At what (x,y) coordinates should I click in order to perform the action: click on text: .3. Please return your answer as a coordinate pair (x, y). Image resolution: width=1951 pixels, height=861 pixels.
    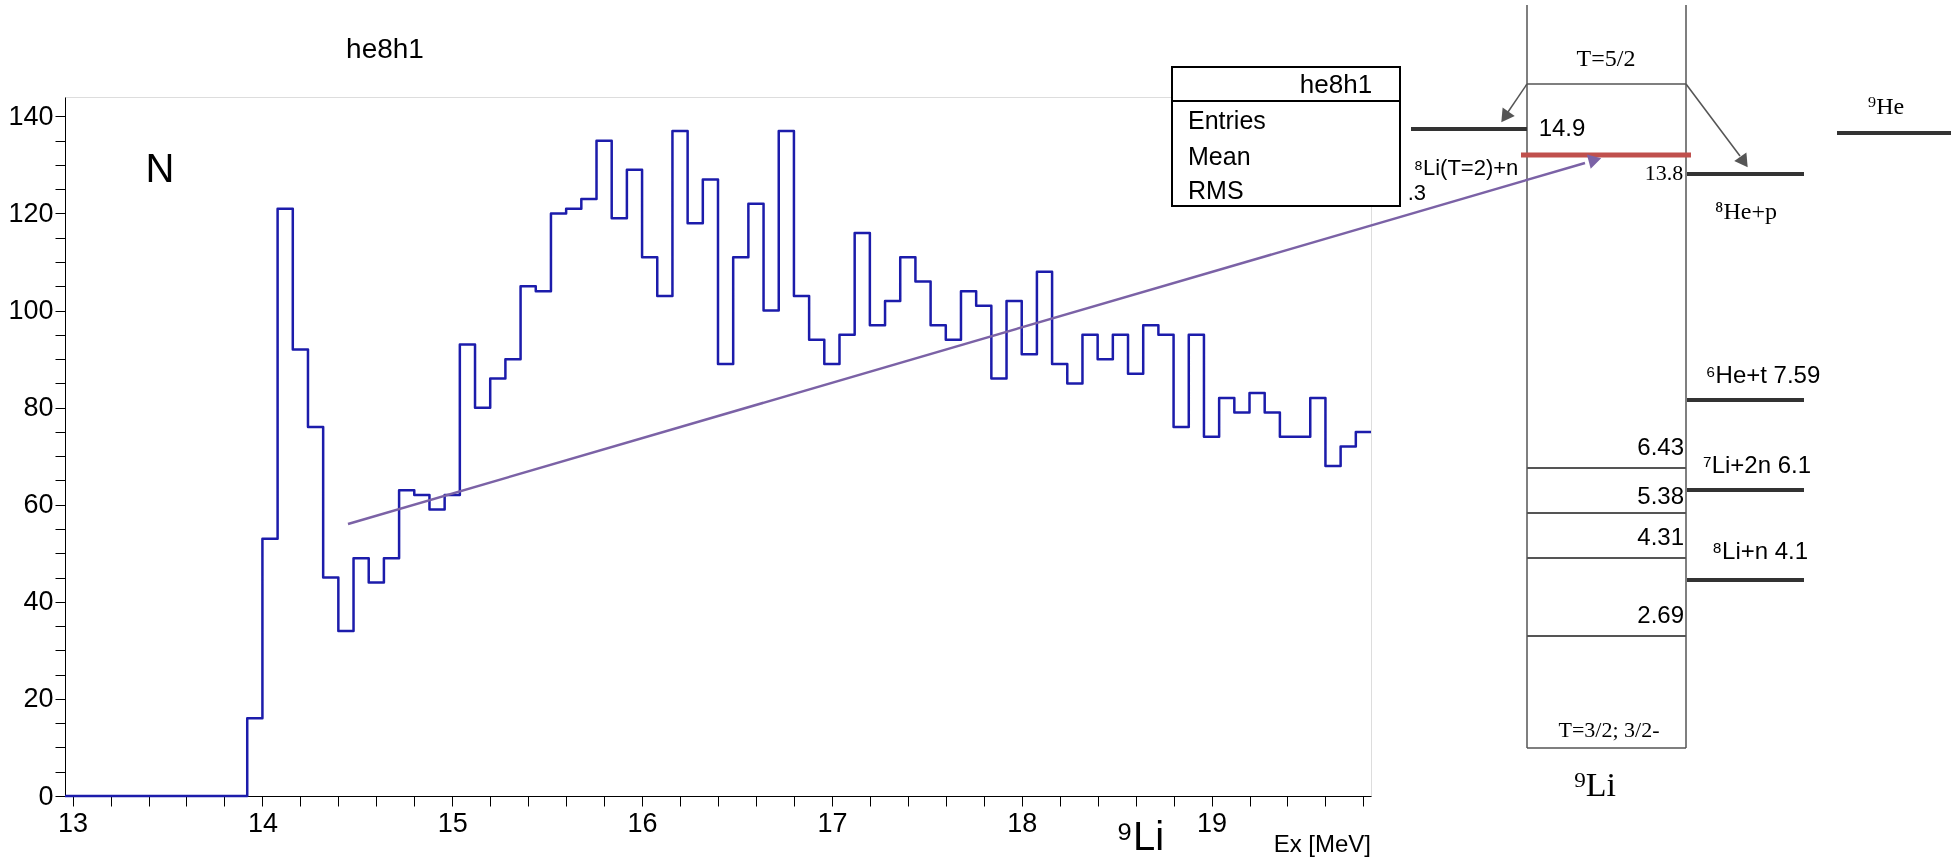
    Looking at the image, I should click on (1416, 192).